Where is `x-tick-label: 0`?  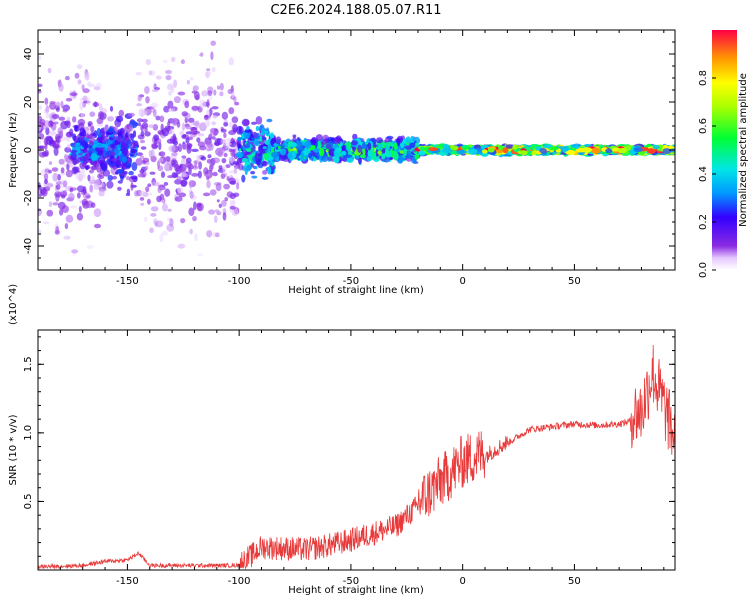 x-tick-label: 0 is located at coordinates (462, 281).